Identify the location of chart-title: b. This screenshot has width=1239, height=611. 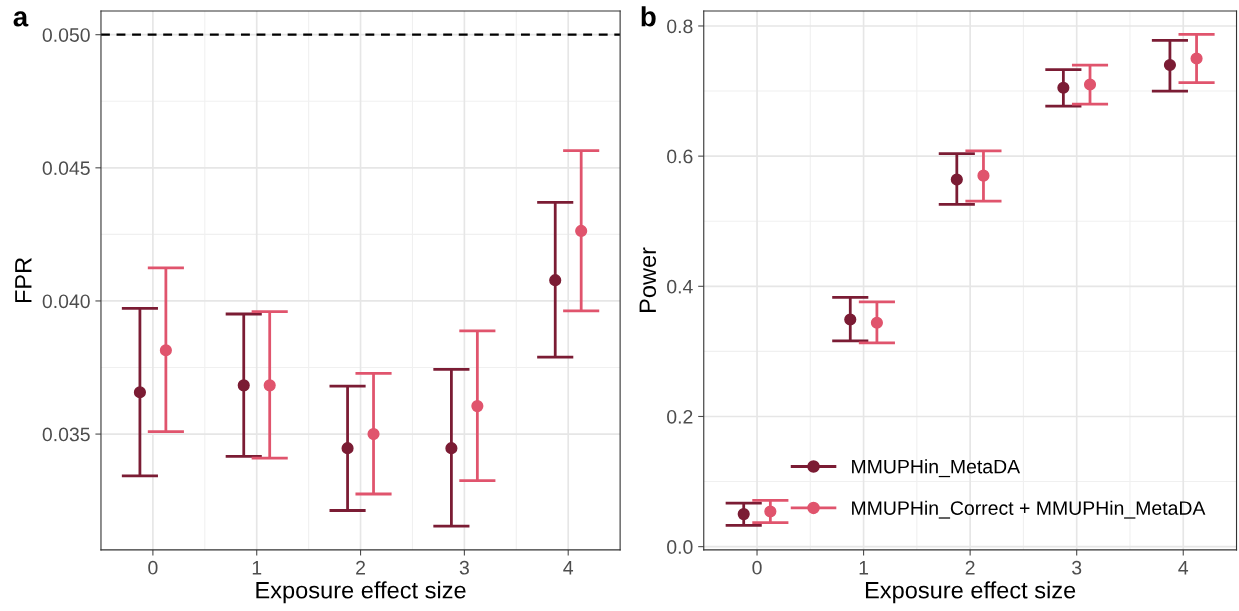
(648, 16).